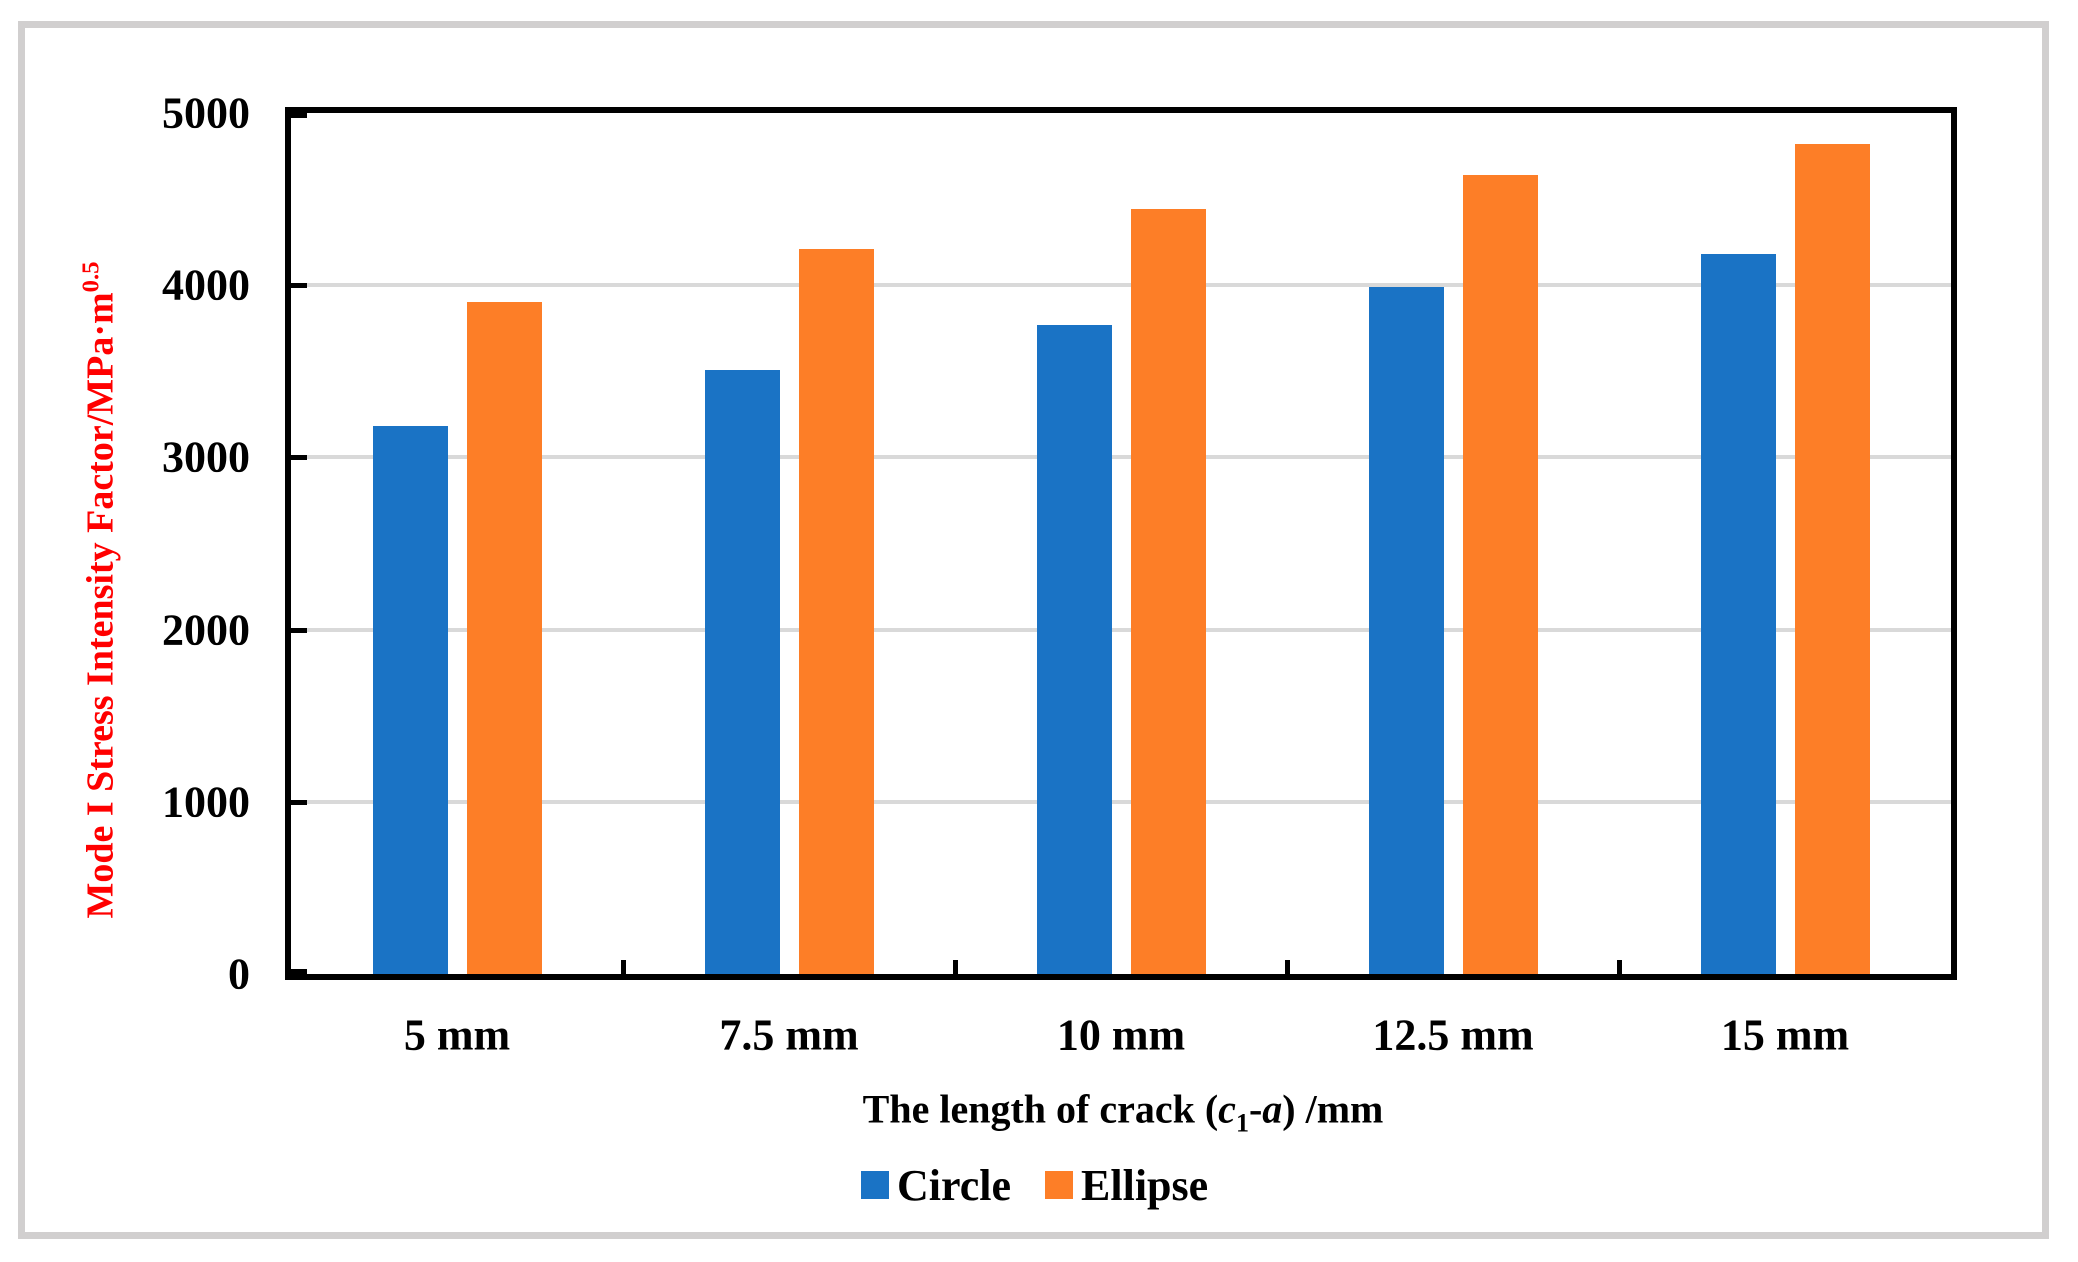 The height and width of the screenshot is (1262, 2078). I want to click on x-axis-title-var-c: c, so click(1227, 1109).